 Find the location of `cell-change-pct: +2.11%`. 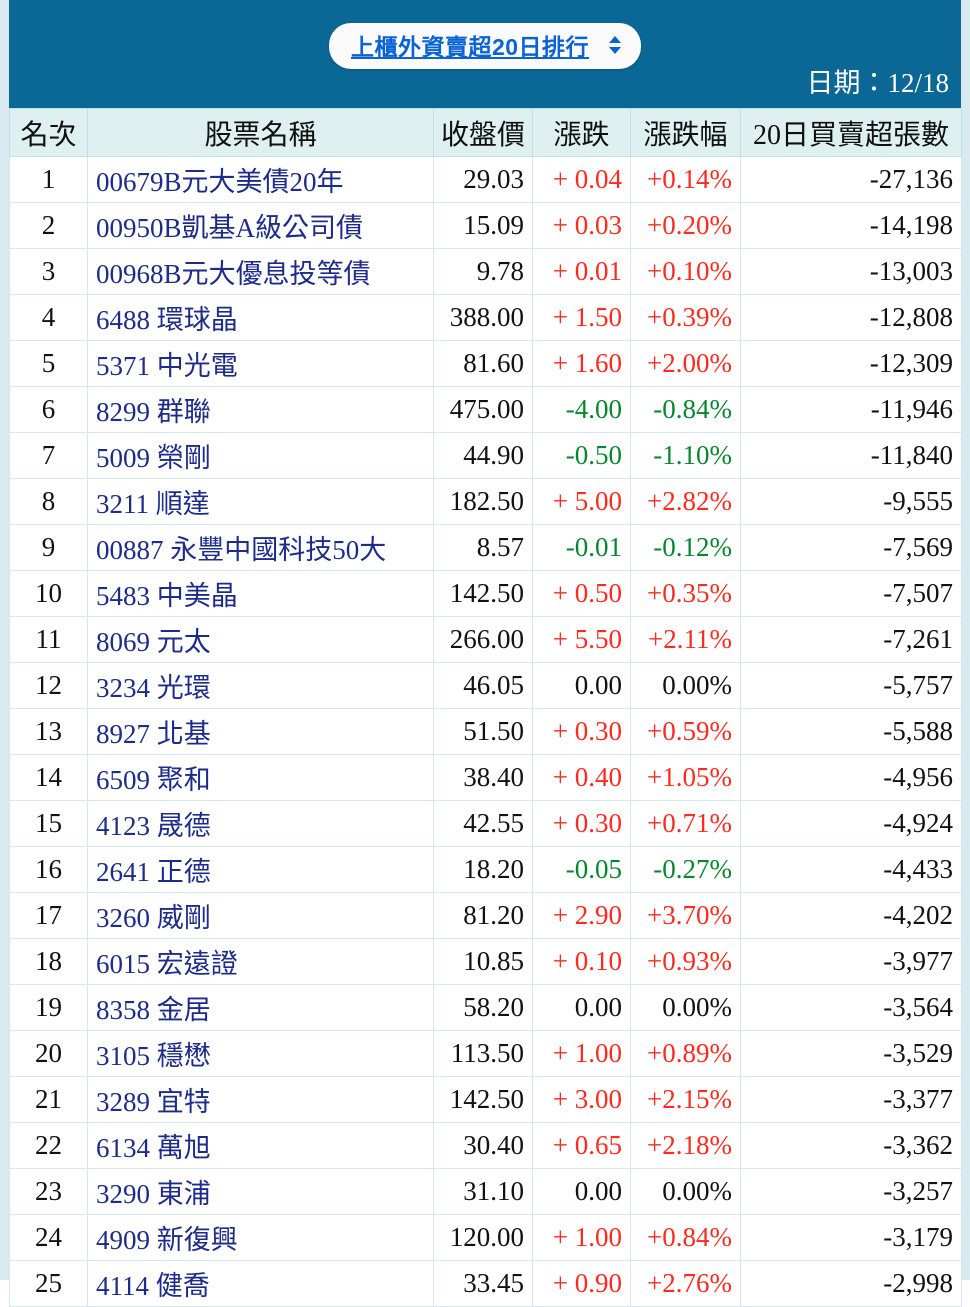

cell-change-pct: +2.11% is located at coordinates (685, 639).